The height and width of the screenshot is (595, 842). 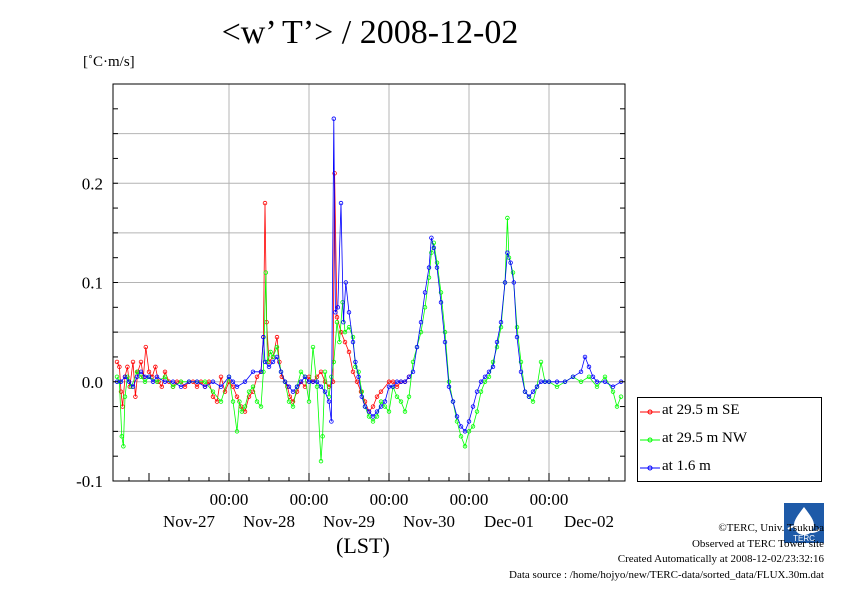 I want to click on x-tick-time-label: 00:00, so click(x=309, y=499).